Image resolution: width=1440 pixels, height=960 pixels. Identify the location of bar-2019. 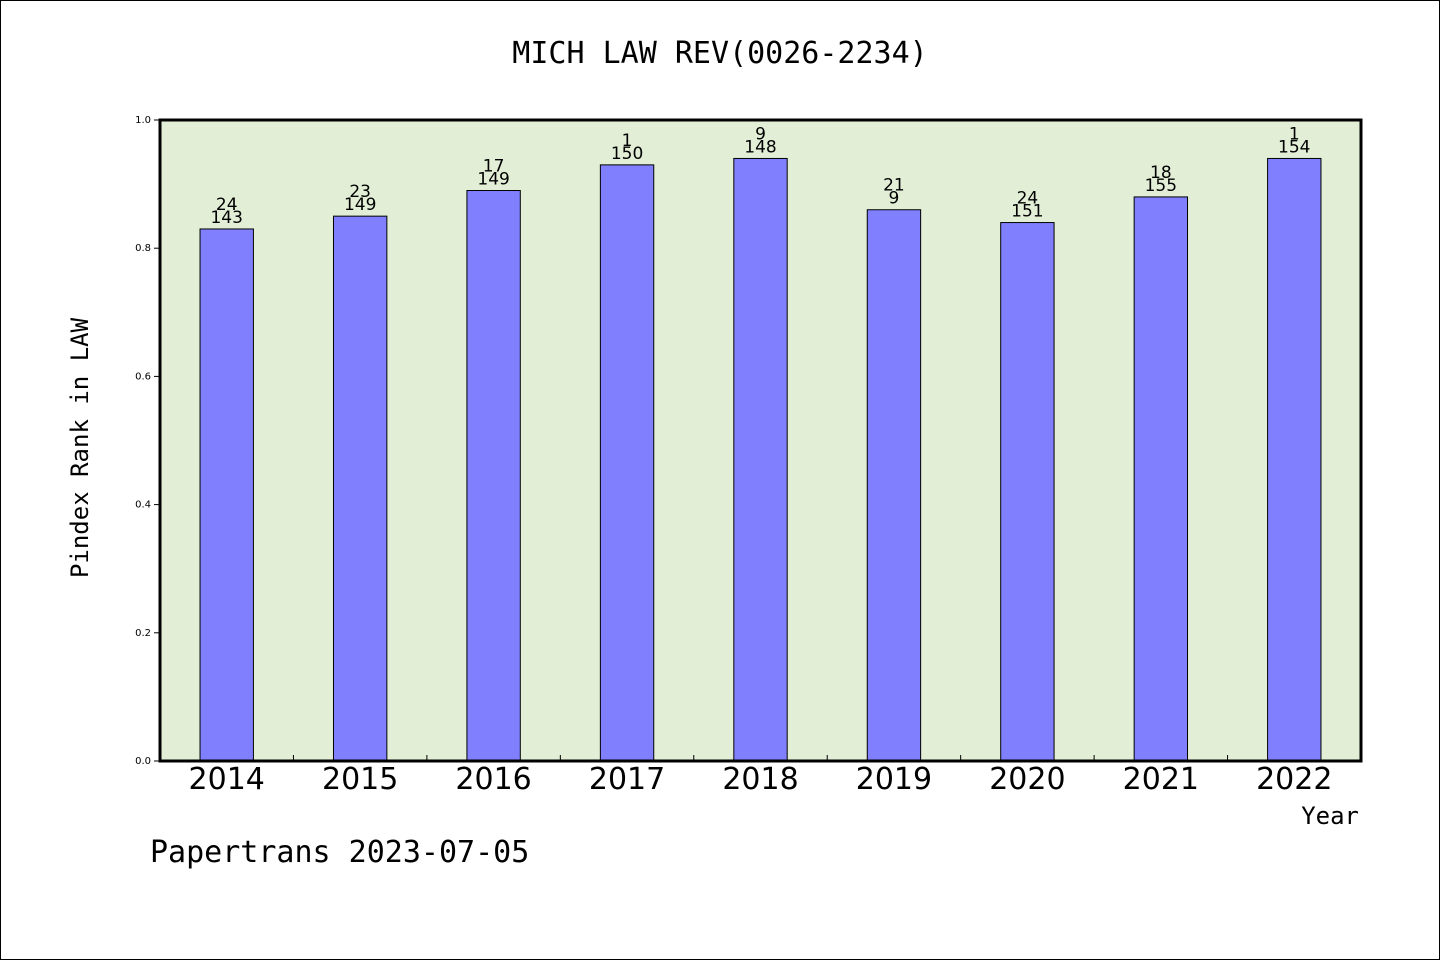
(894, 485).